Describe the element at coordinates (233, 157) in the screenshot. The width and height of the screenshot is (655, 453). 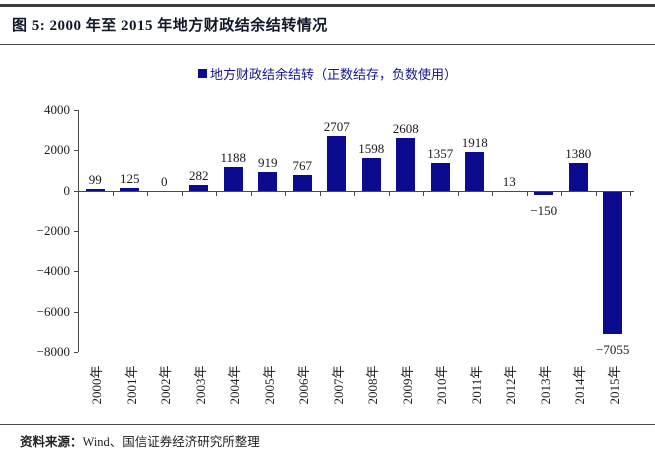
I see `bar-value-label: 1188` at that location.